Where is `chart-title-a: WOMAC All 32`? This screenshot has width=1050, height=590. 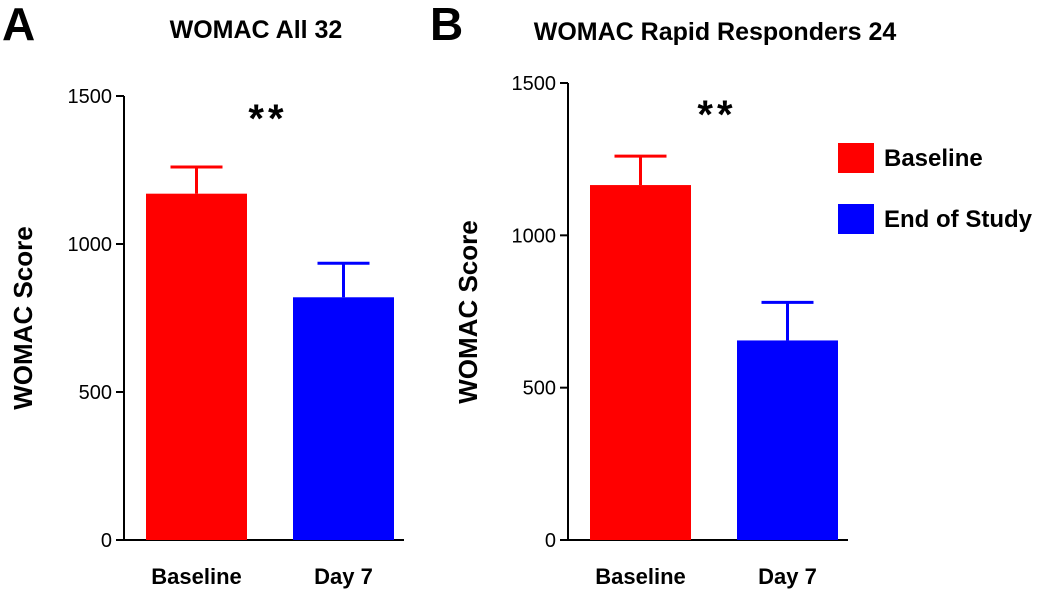 chart-title-a: WOMAC All 32 is located at coordinates (256, 30).